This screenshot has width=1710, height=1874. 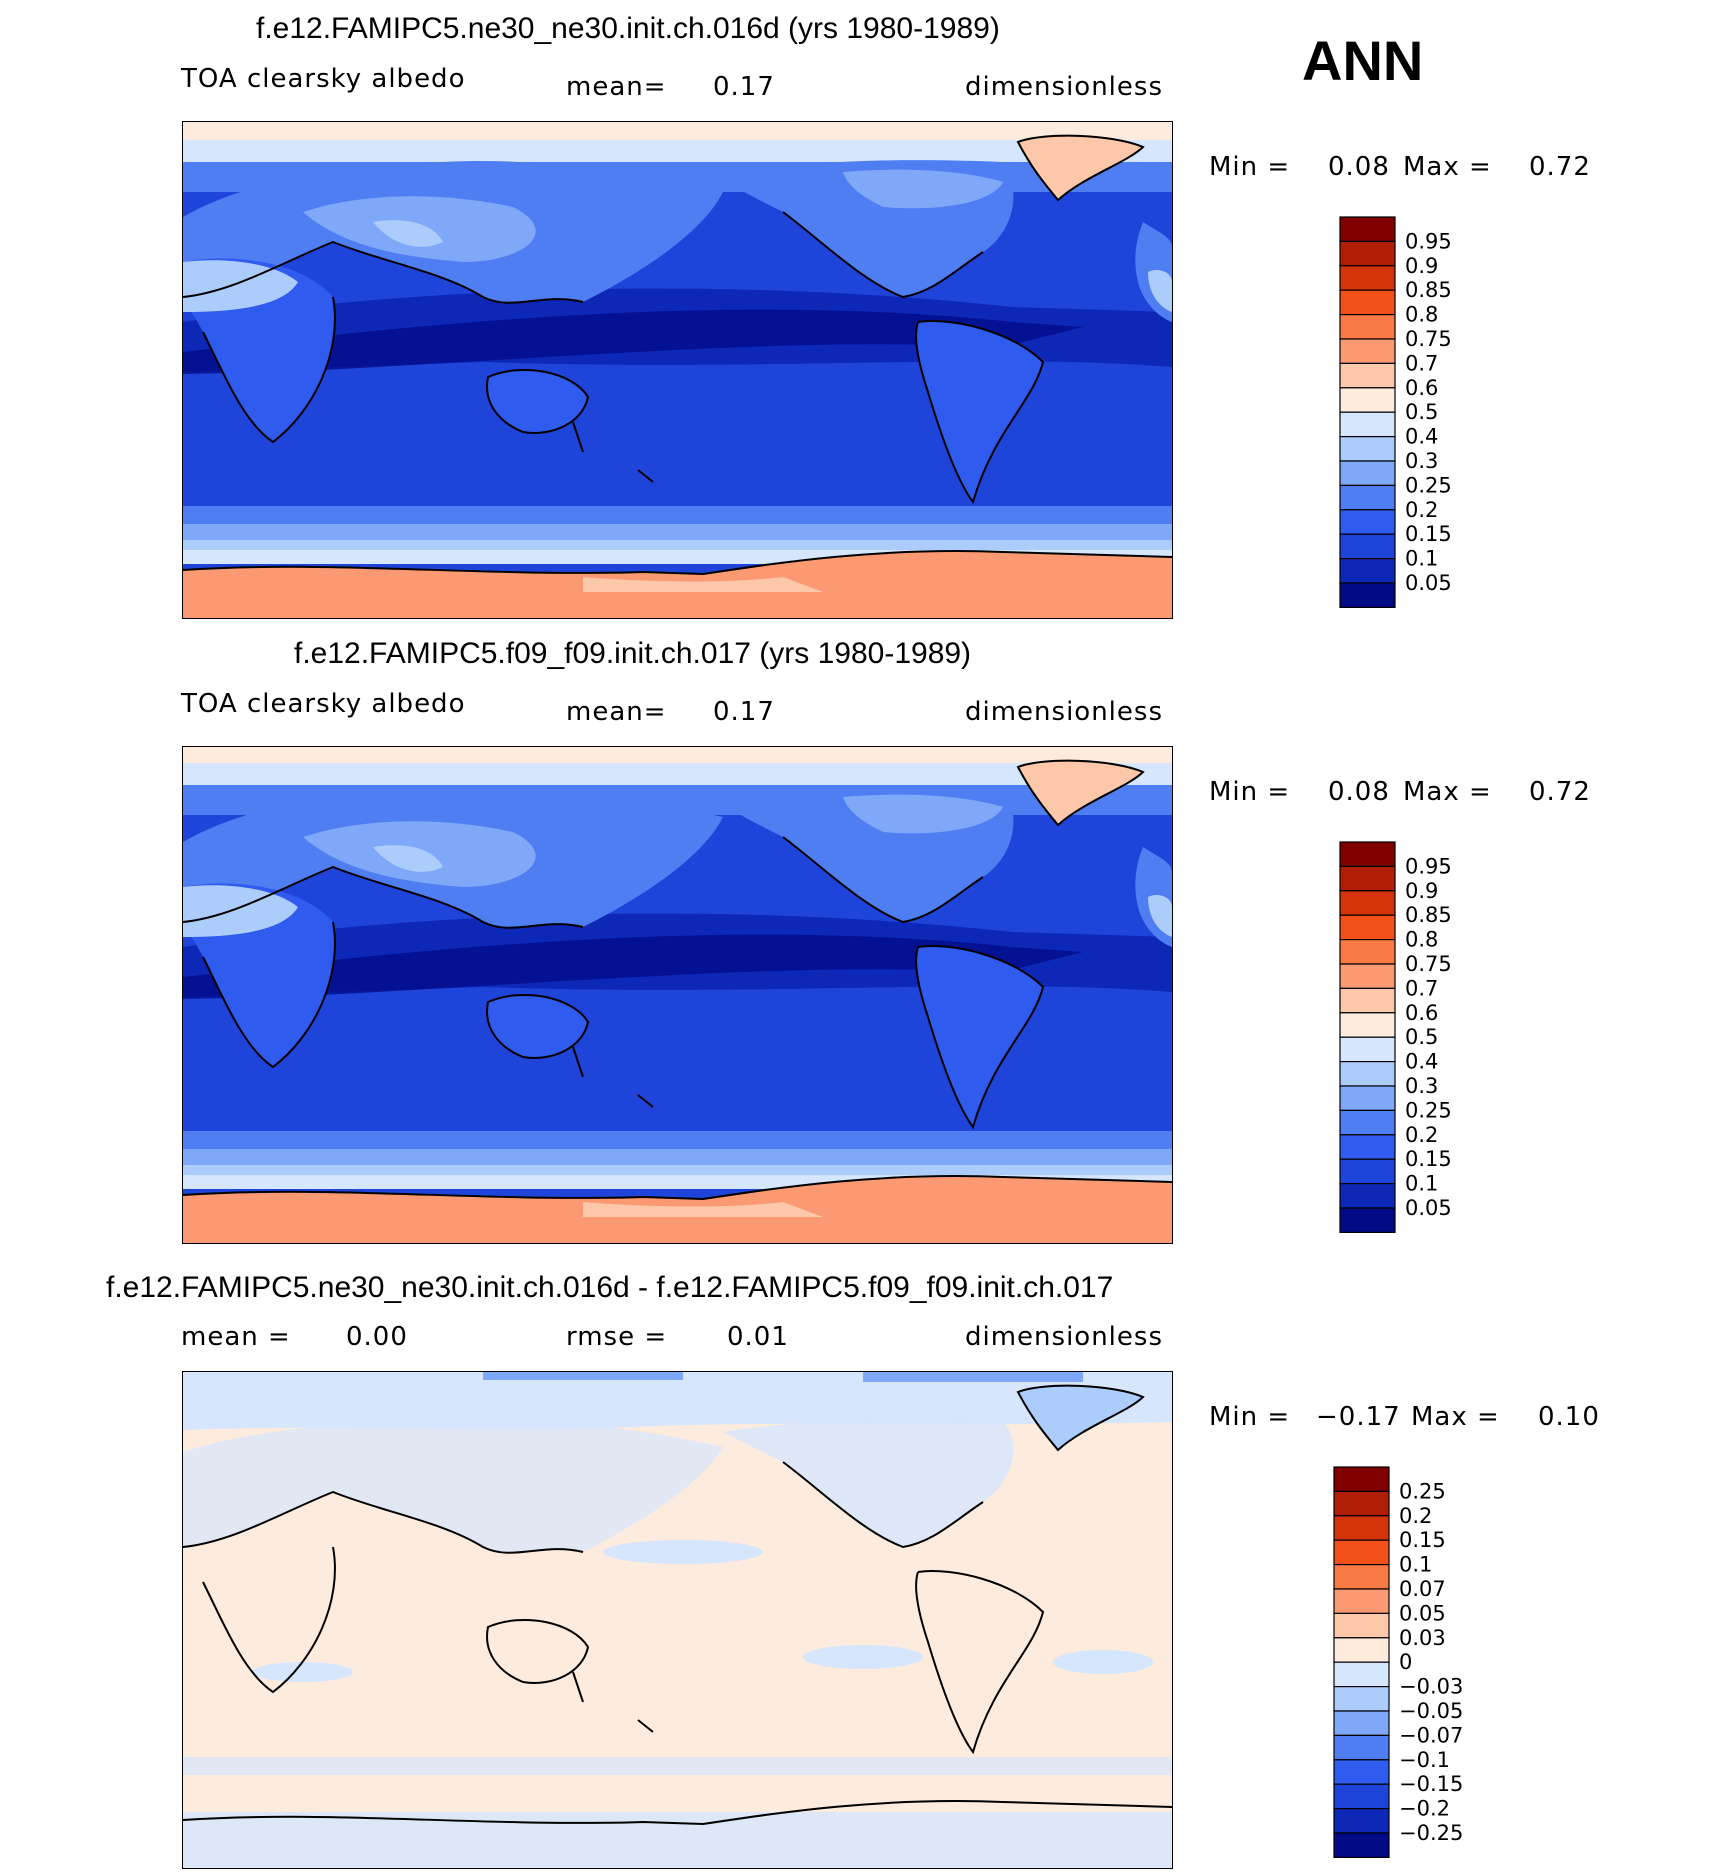 What do you see at coordinates (1421, 363) in the screenshot?
I see `colorbar-tick-label: 0.7` at bounding box center [1421, 363].